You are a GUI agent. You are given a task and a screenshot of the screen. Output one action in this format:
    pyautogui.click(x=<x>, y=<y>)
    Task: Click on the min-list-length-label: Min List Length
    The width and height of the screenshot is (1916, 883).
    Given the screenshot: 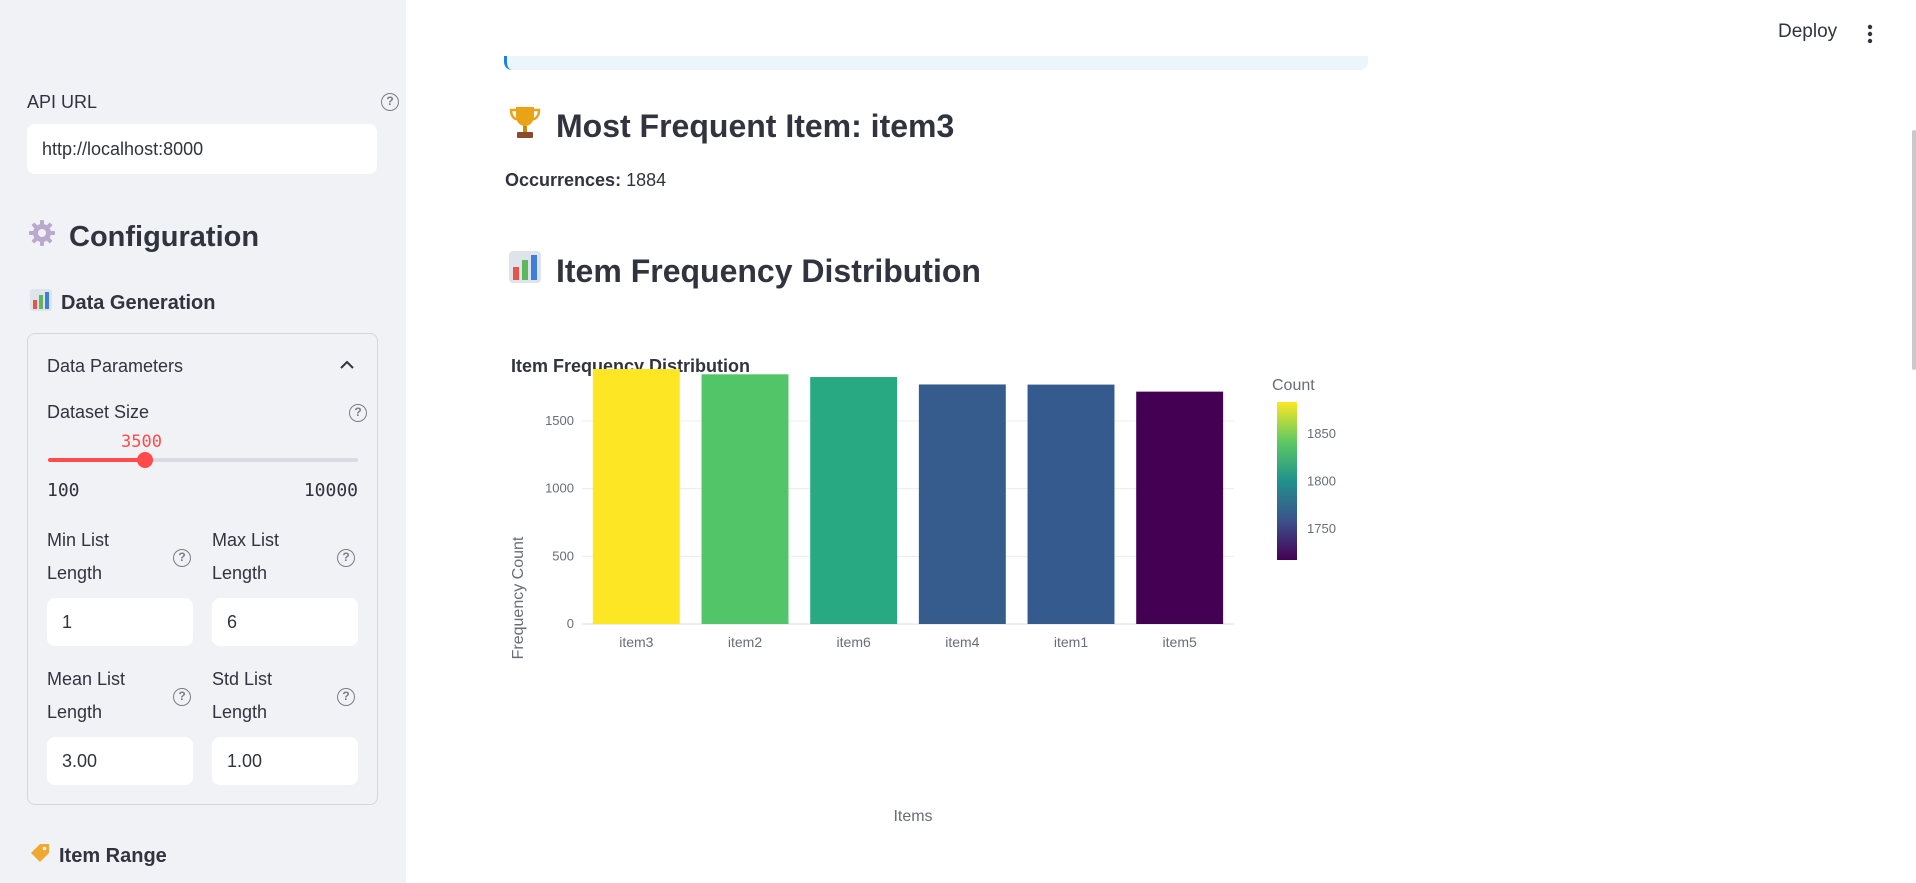 What is the action you would take?
    pyautogui.click(x=78, y=557)
    